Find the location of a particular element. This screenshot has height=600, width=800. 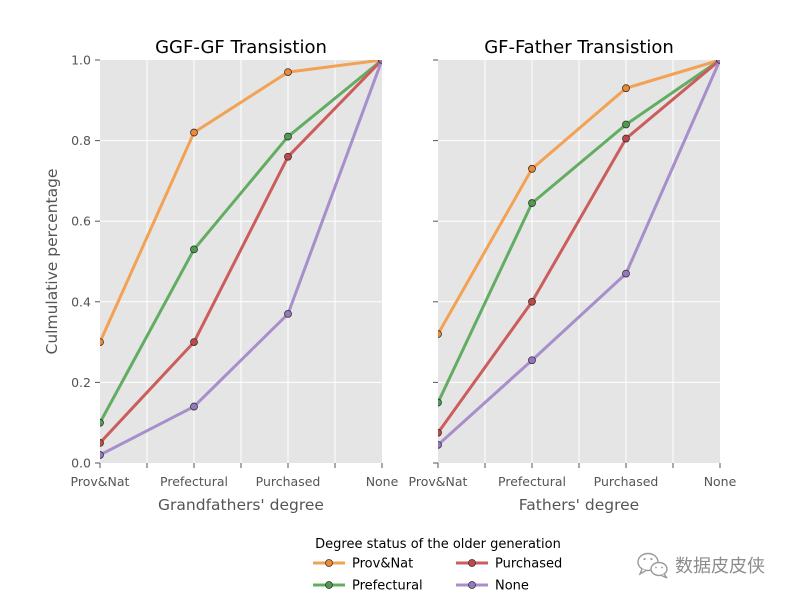

legend-entry-prov-nat: Prov&Nat is located at coordinates (363, 564).